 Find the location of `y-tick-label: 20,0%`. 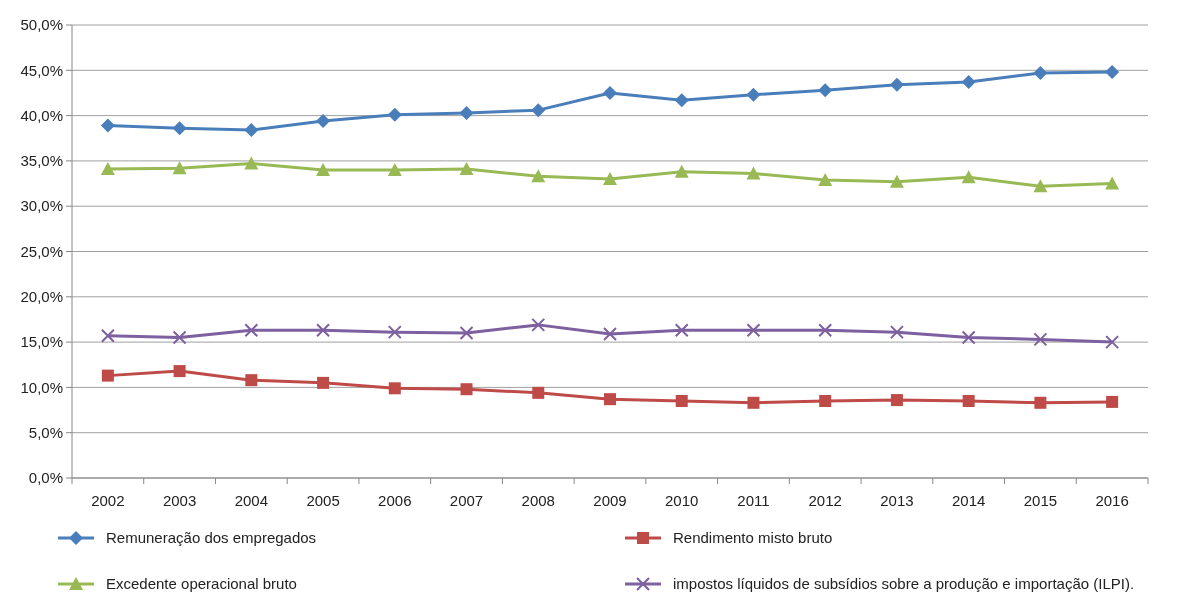

y-tick-label: 20,0% is located at coordinates (41, 297).